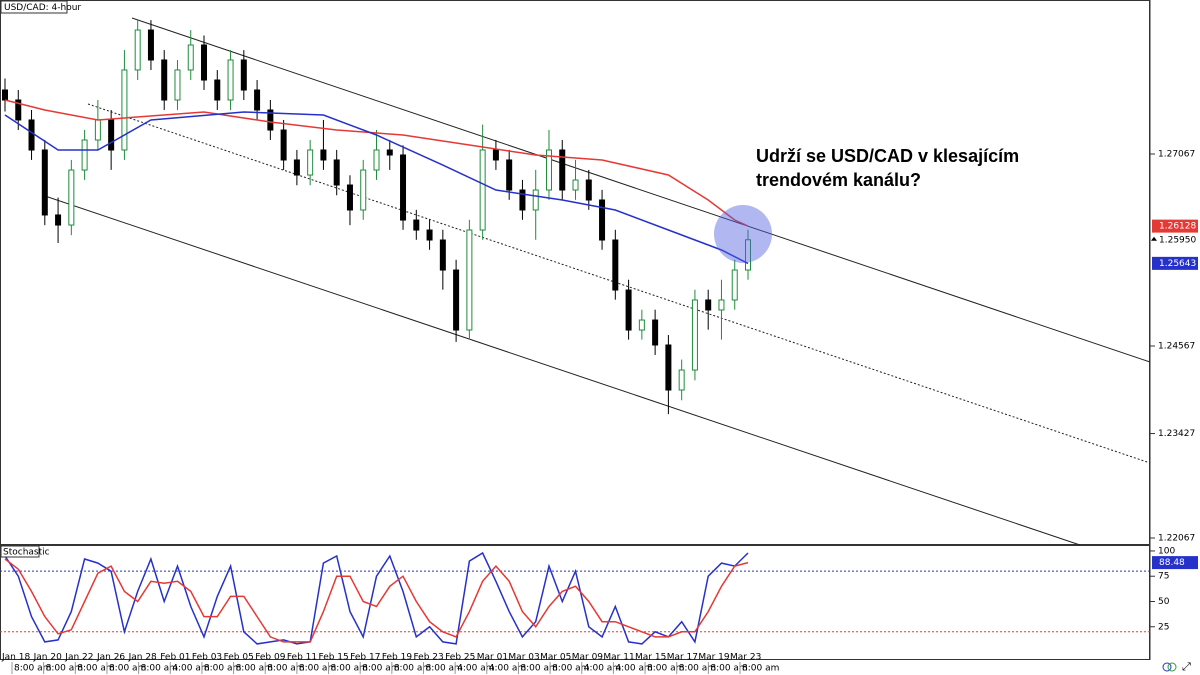 The width and height of the screenshot is (1200, 675). Describe the element at coordinates (1177, 227) in the screenshot. I see `price-marker-label: 1.26128` at that location.